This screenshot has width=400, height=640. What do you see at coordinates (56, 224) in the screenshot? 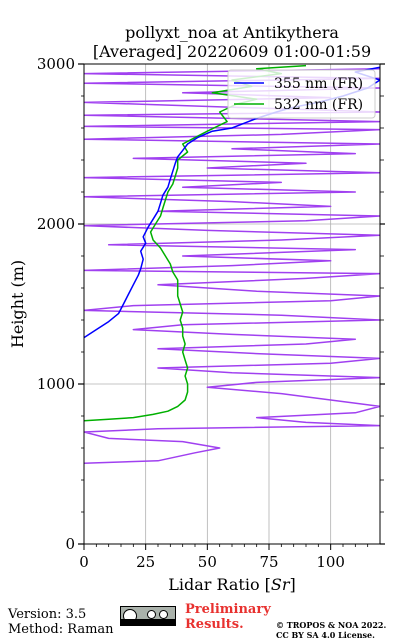
I see `y-tick-label-2000: 2000` at bounding box center [56, 224].